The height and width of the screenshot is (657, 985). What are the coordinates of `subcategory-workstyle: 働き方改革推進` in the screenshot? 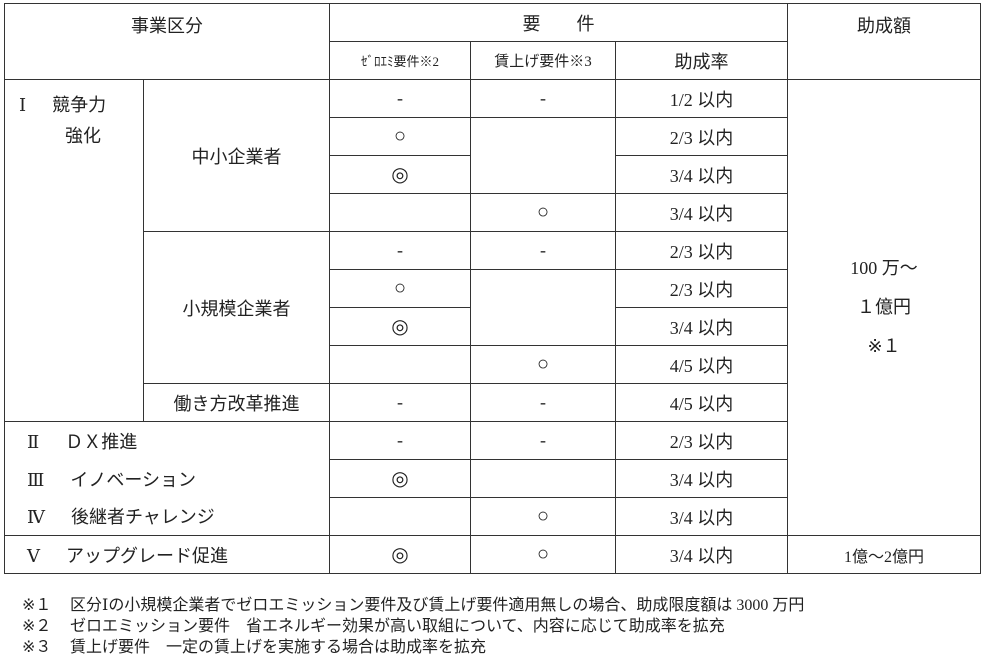 It's located at (236, 402).